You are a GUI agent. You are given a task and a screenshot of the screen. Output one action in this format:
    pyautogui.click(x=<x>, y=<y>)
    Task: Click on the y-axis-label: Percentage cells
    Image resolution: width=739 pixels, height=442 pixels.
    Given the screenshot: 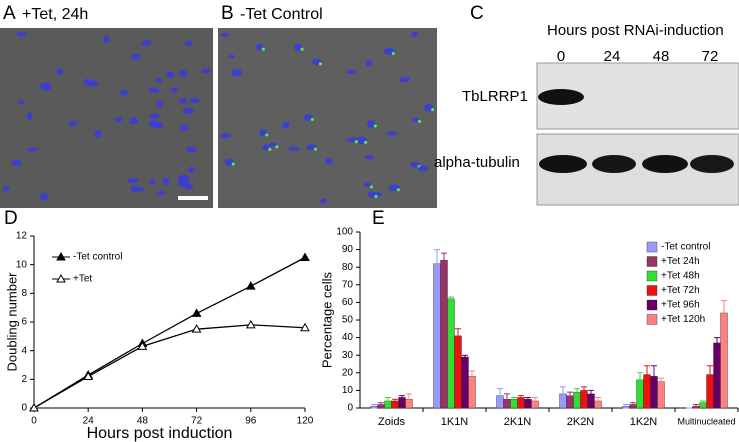 What is the action you would take?
    pyautogui.click(x=326, y=319)
    